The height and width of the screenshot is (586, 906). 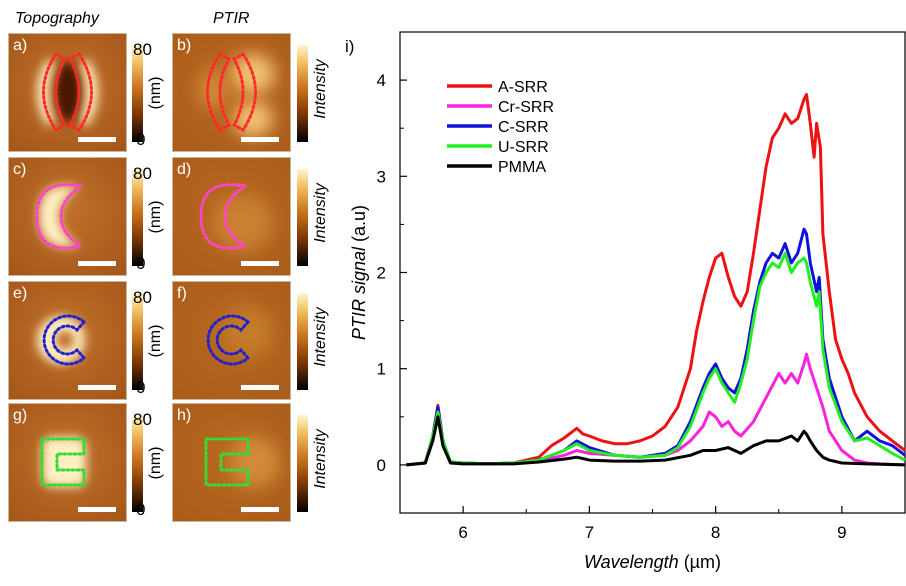 What do you see at coordinates (523, 87) in the screenshot?
I see `legend-label-a-srr: A-SRR` at bounding box center [523, 87].